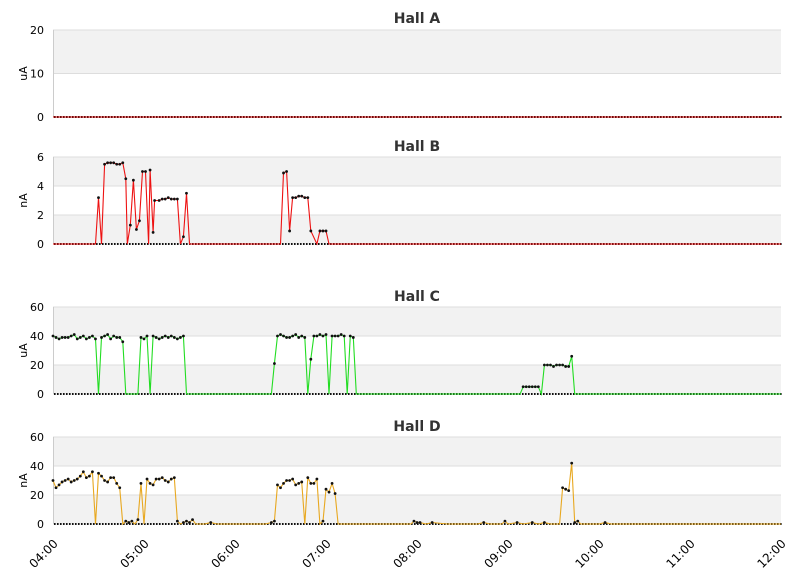 Image resolution: width=811 pixels, height=578 pixels. What do you see at coordinates (37, 74) in the screenshot?
I see `y-tick-label: 10` at bounding box center [37, 74].